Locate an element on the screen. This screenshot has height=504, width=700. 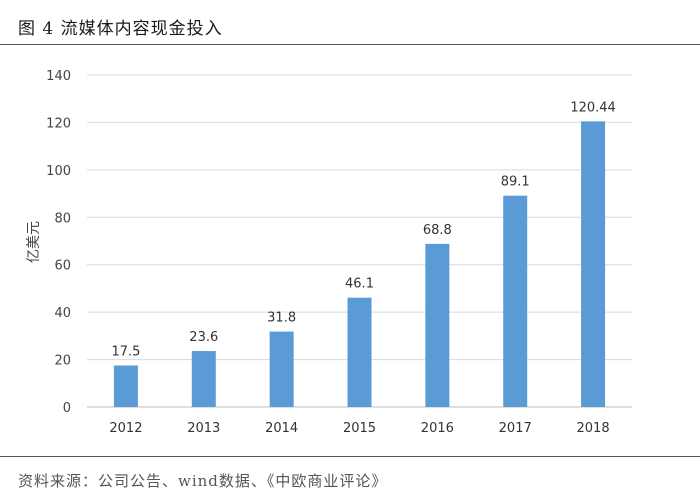
y-tick-label: 0 is located at coordinates (67, 408).